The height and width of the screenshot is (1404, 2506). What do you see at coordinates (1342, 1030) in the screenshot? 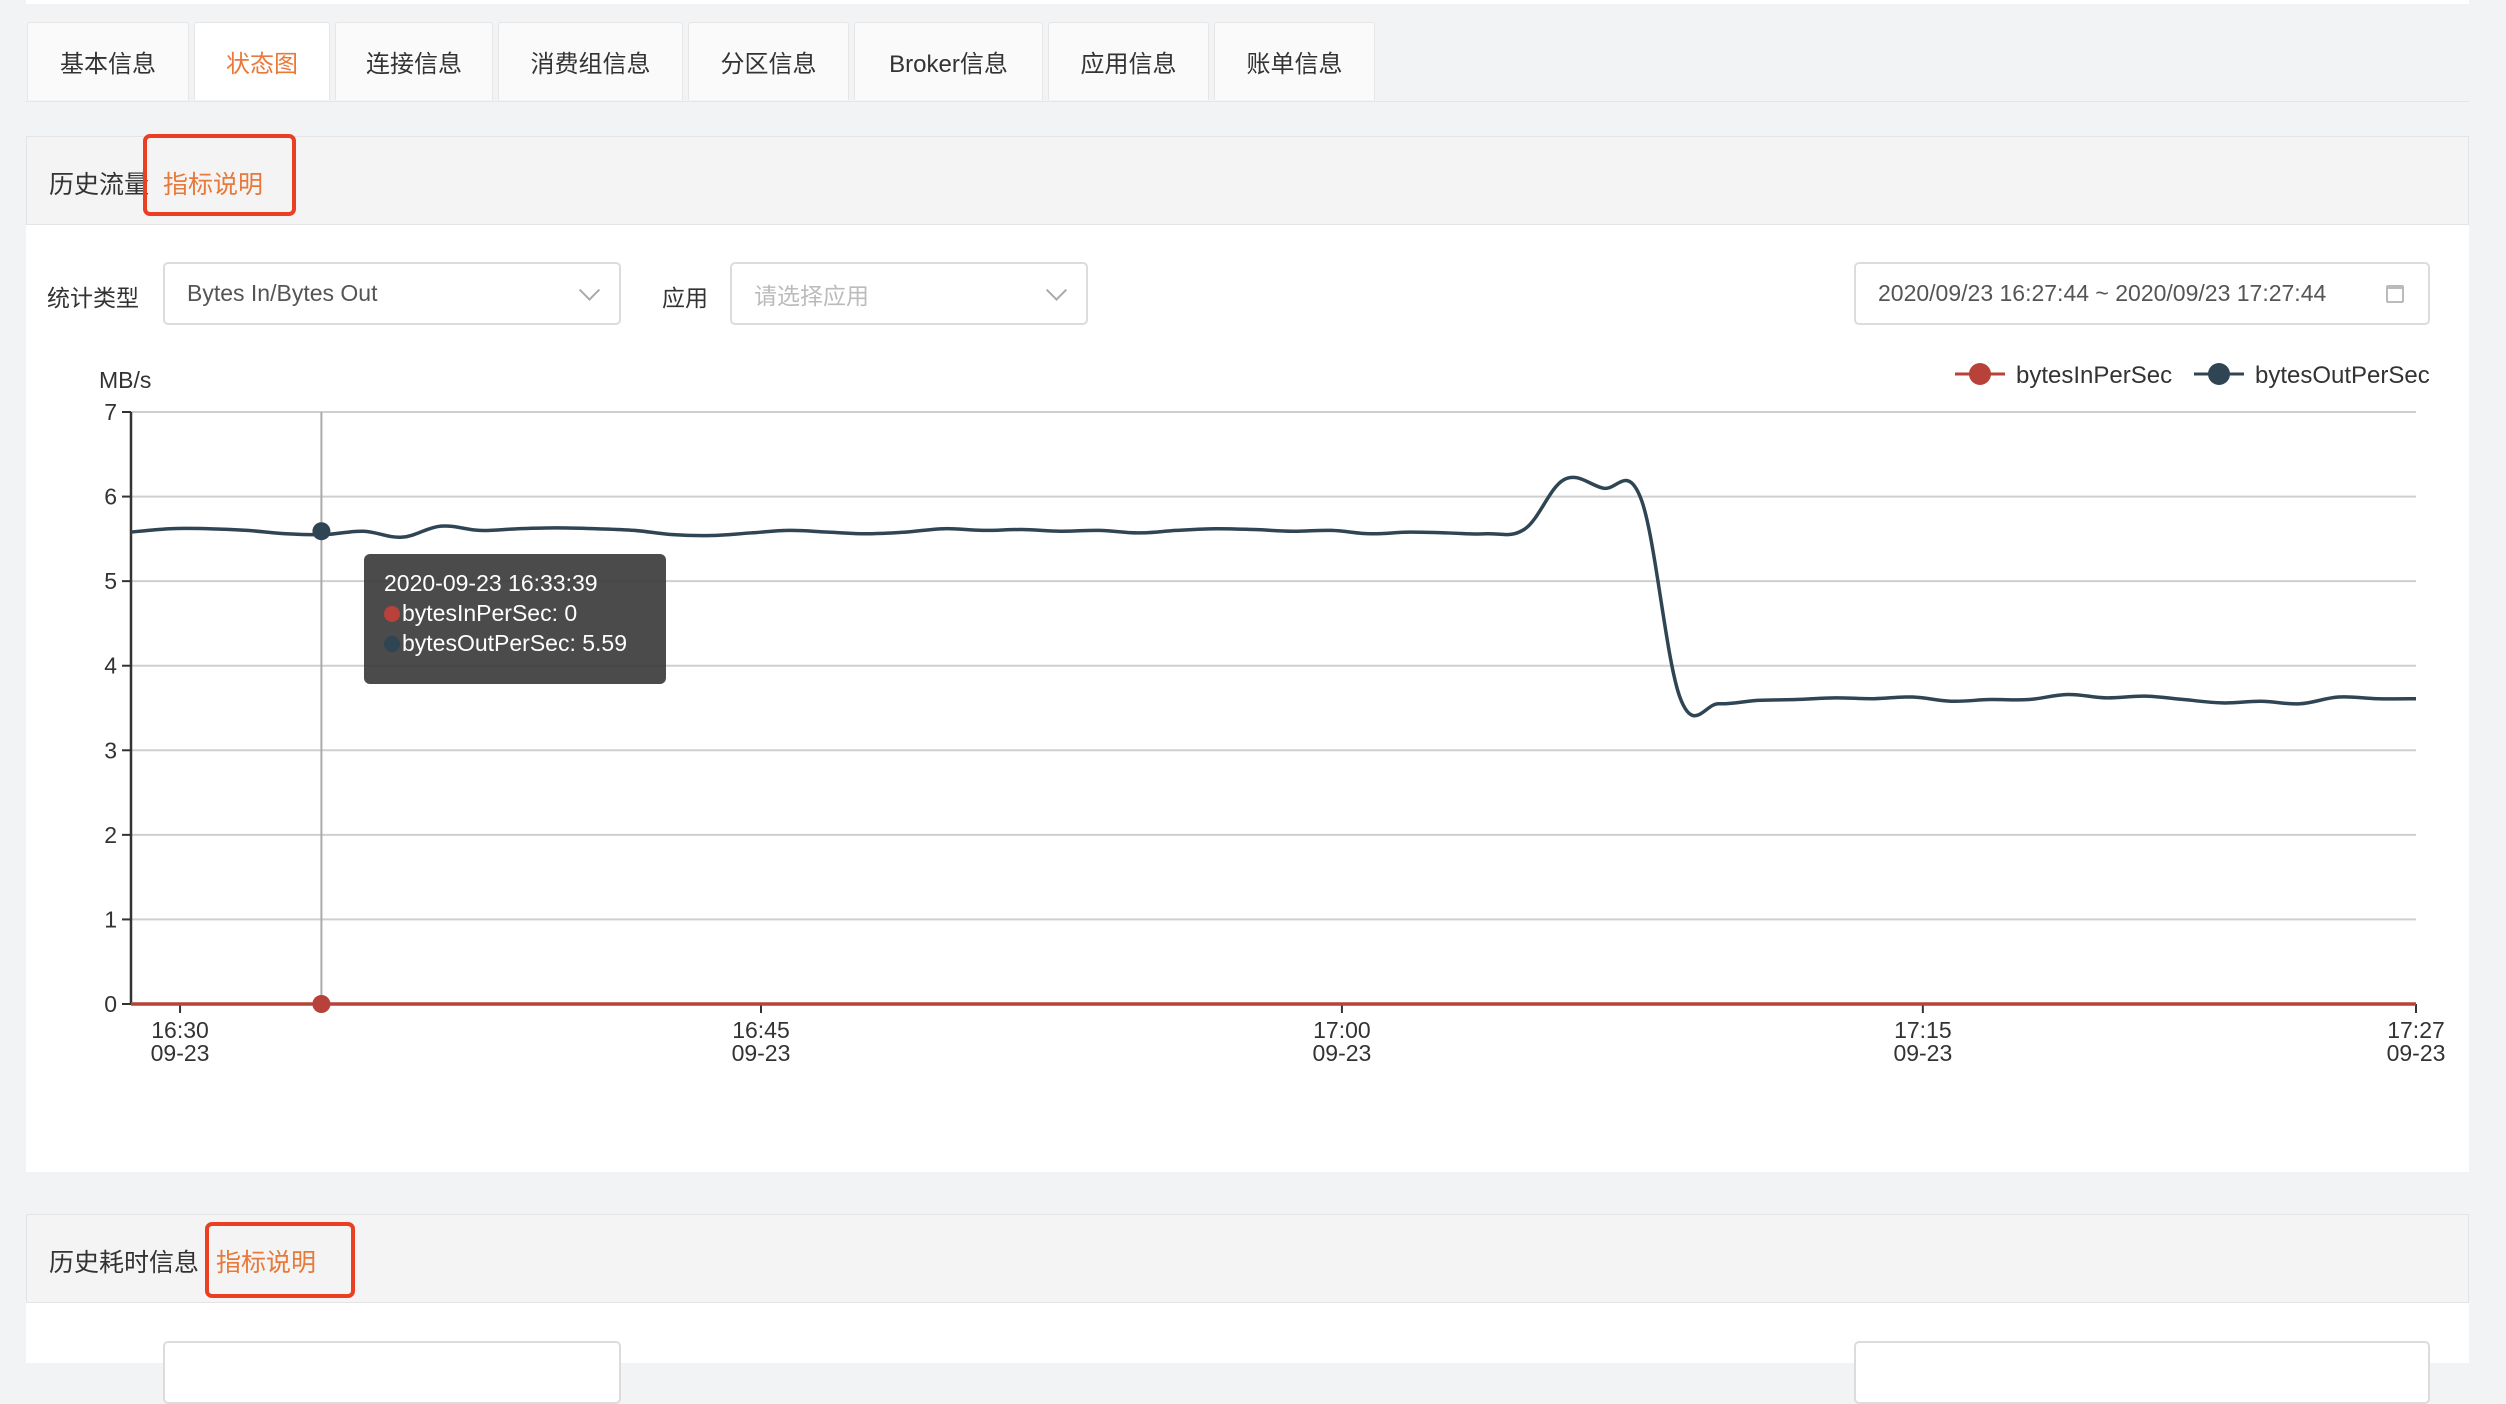
I see `x-tick-label: 17:00` at bounding box center [1342, 1030].